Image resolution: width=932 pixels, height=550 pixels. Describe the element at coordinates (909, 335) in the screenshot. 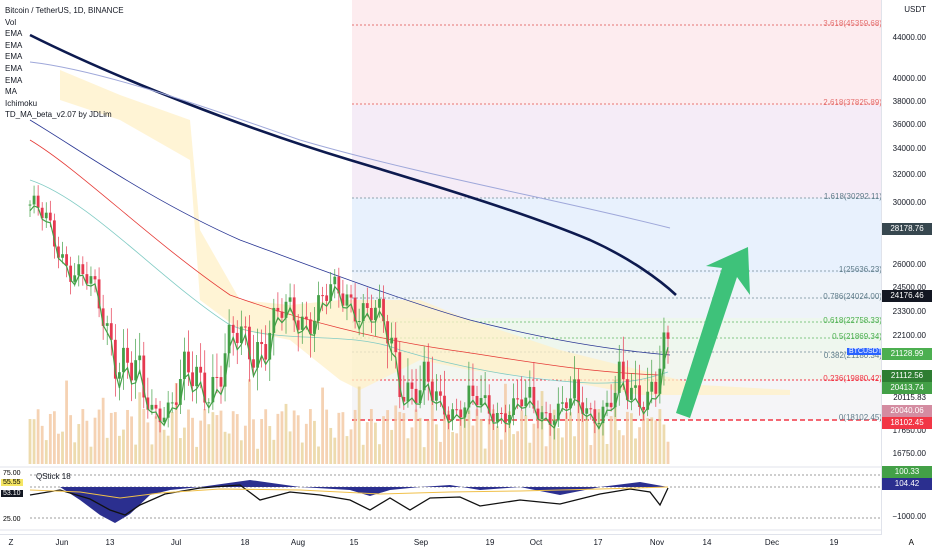

I see `y-tick-label: 22100.00` at that location.